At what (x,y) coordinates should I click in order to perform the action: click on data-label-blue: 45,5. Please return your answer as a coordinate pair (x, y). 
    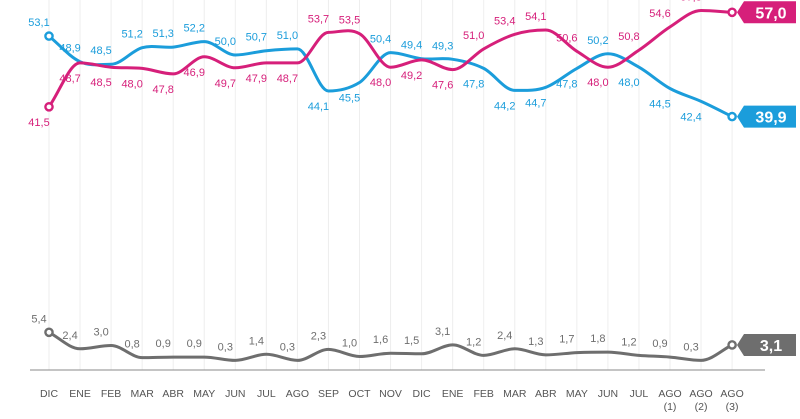
    Looking at the image, I should click on (349, 98).